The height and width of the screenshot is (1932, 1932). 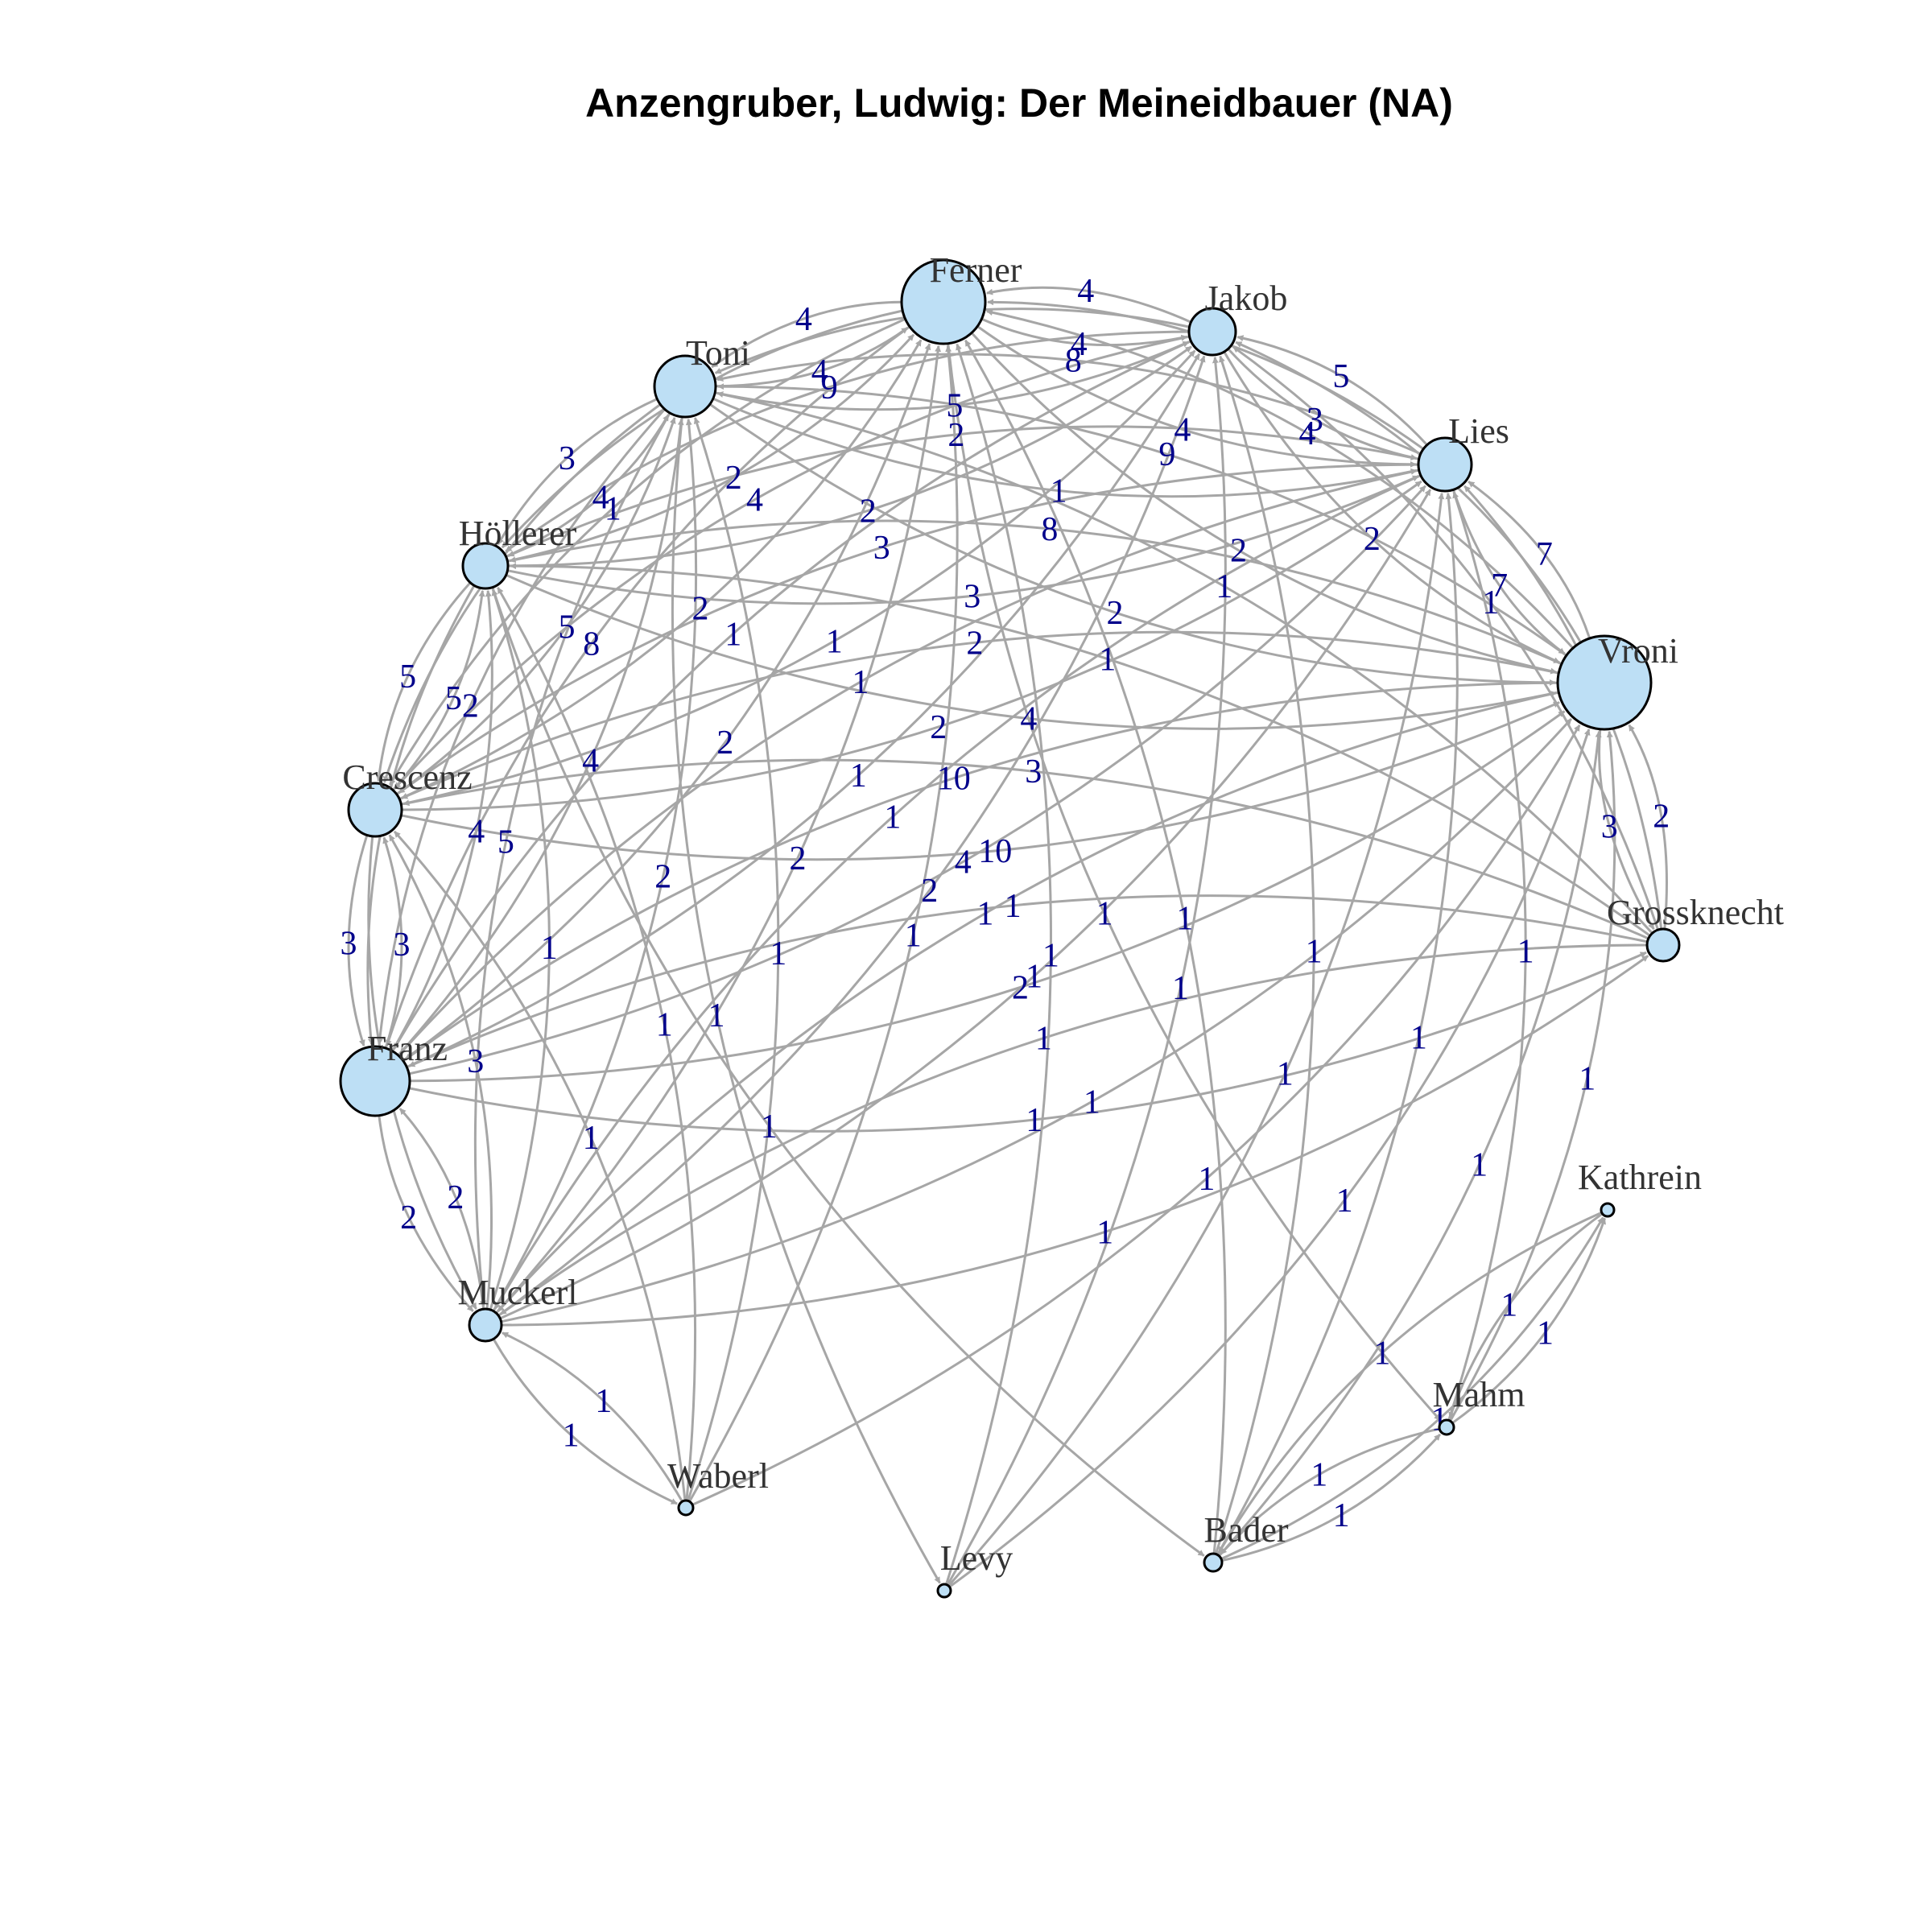 I want to click on edge-ferner-to-toni, so click(x=806, y=334).